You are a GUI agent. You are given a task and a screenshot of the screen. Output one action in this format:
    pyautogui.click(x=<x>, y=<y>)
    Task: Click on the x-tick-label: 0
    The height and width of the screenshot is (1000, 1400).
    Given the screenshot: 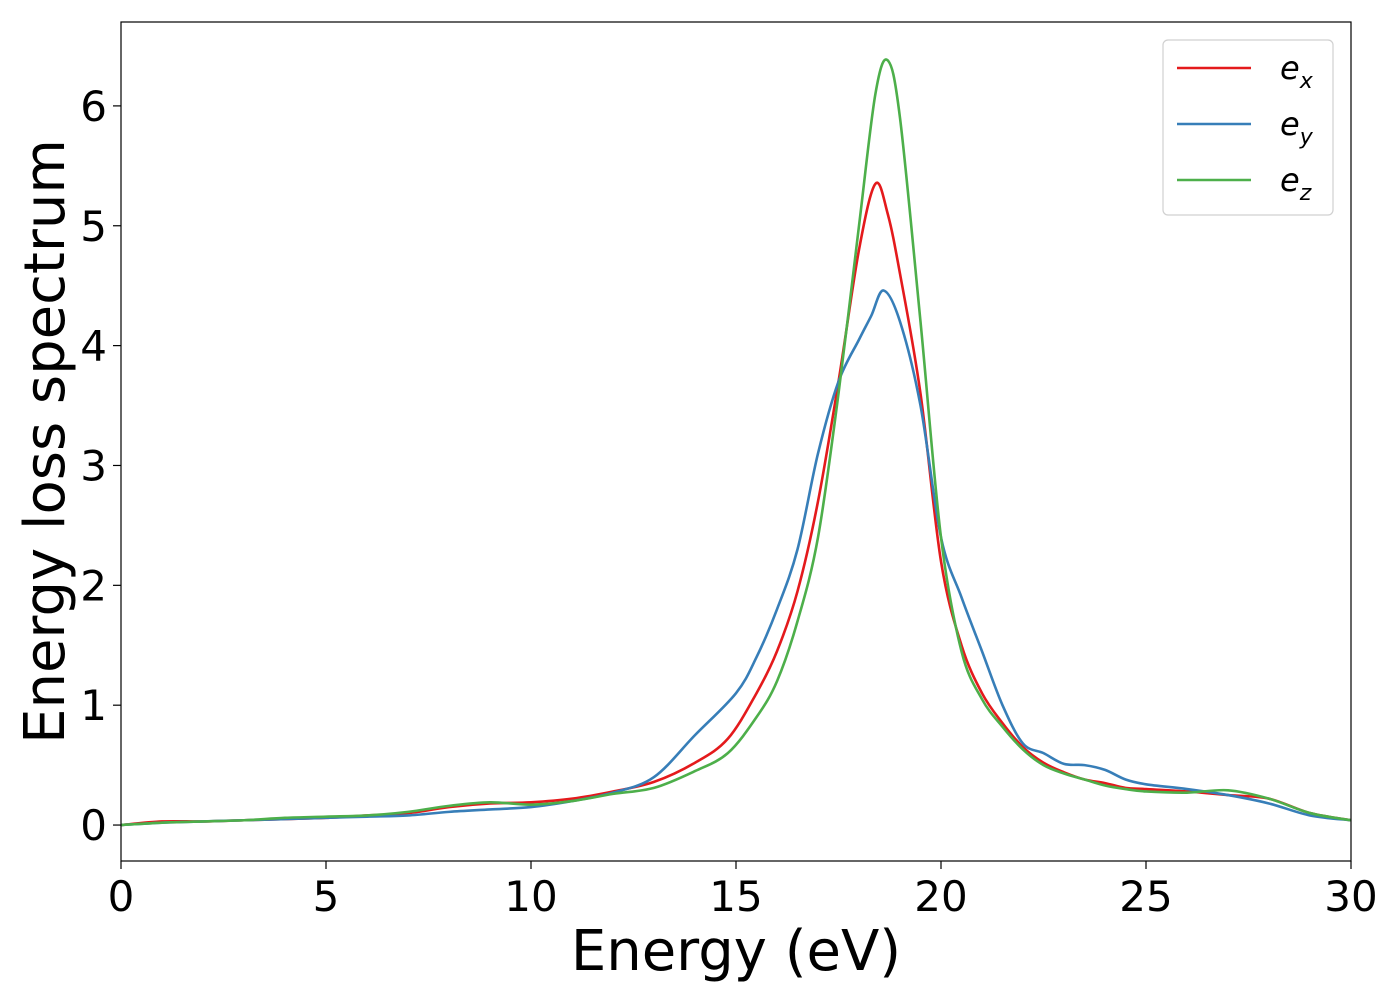 What is the action you would take?
    pyautogui.click(x=121, y=896)
    